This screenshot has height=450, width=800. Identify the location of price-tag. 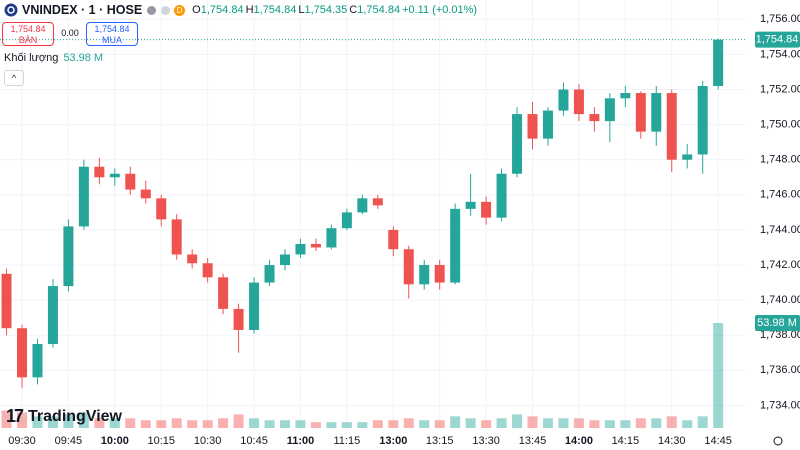
(777, 39).